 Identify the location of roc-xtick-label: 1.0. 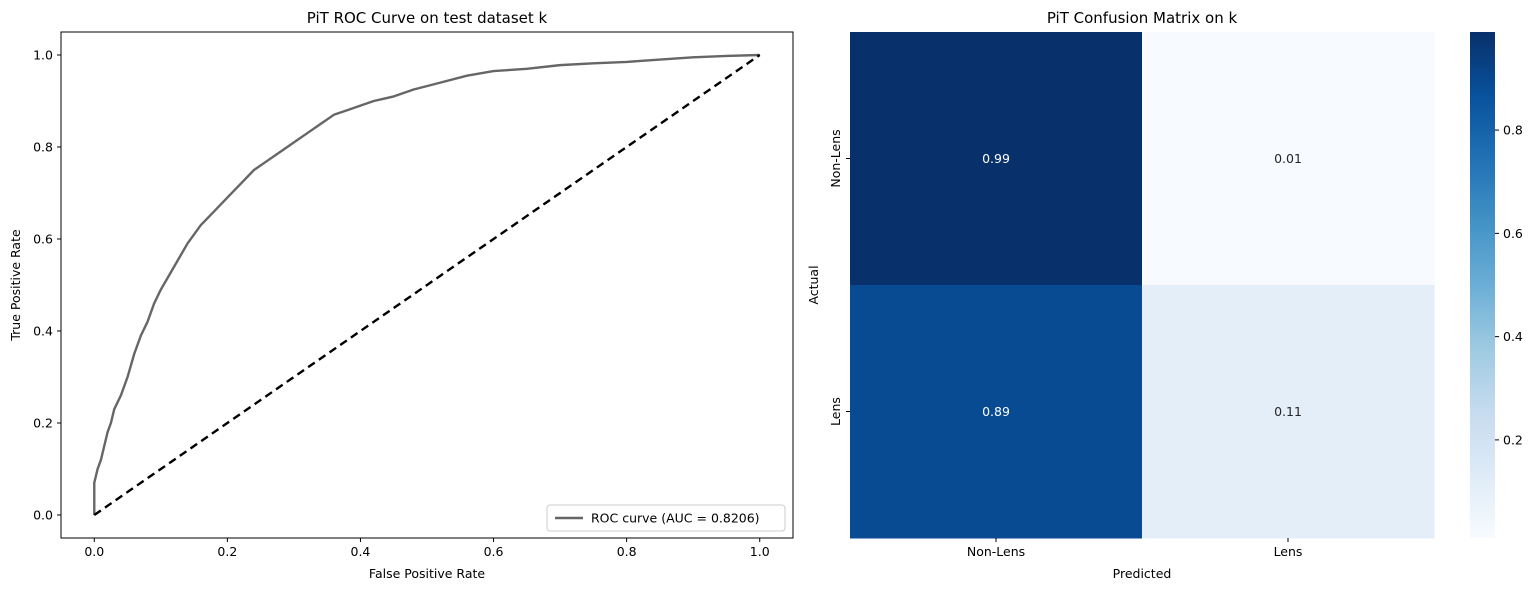
(760, 551).